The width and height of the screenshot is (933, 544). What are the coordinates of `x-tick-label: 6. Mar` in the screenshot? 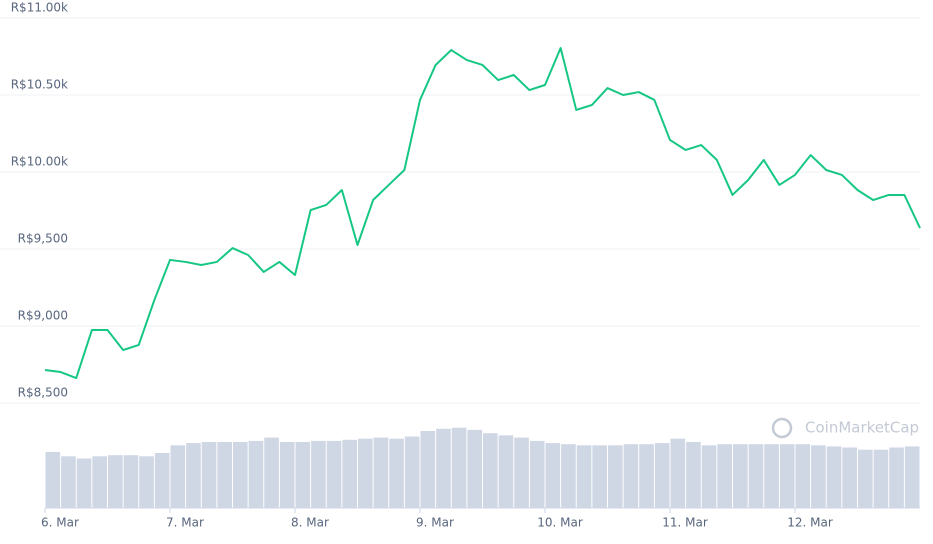 It's located at (60, 523).